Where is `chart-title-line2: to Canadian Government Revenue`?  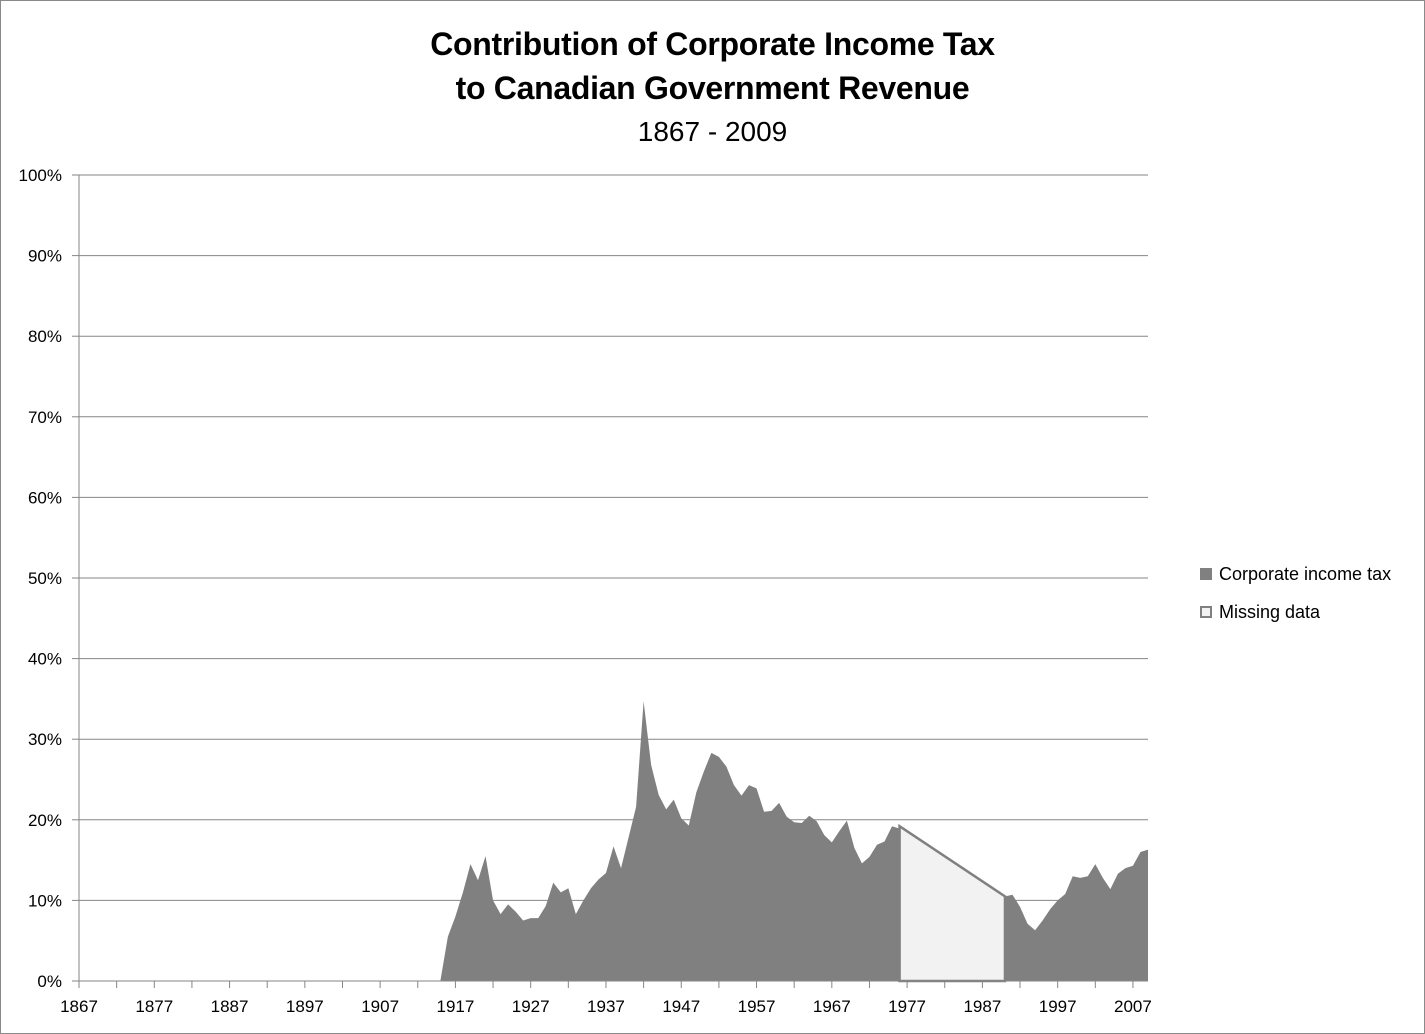
chart-title-line2: to Canadian Government Revenue is located at coordinates (712, 88).